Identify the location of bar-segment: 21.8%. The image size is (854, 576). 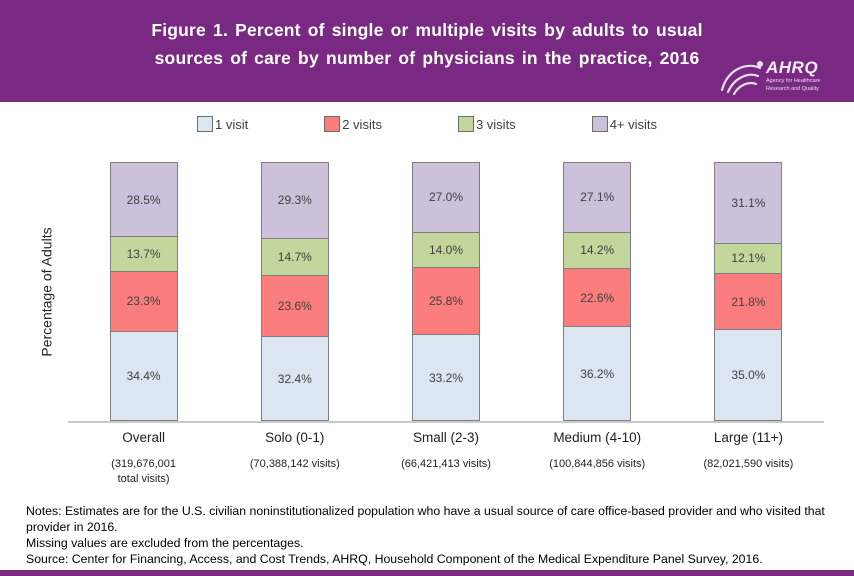
(748, 302).